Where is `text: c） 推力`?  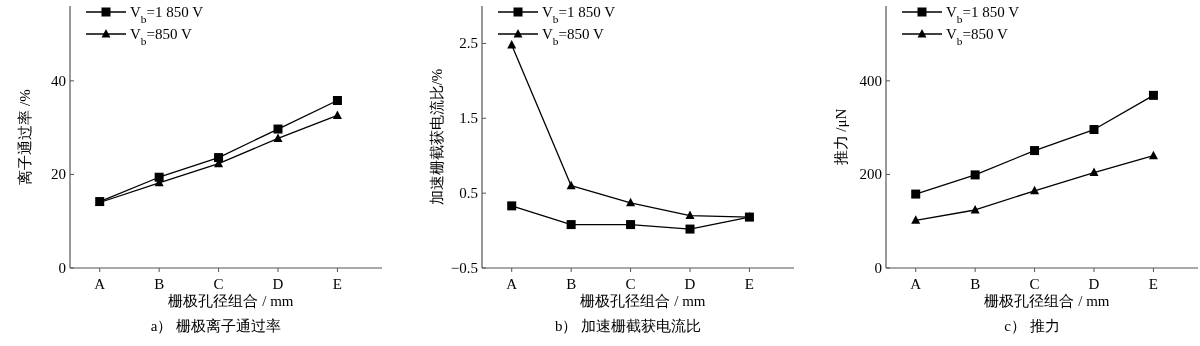
text: c） 推力 is located at coordinates (1032, 326).